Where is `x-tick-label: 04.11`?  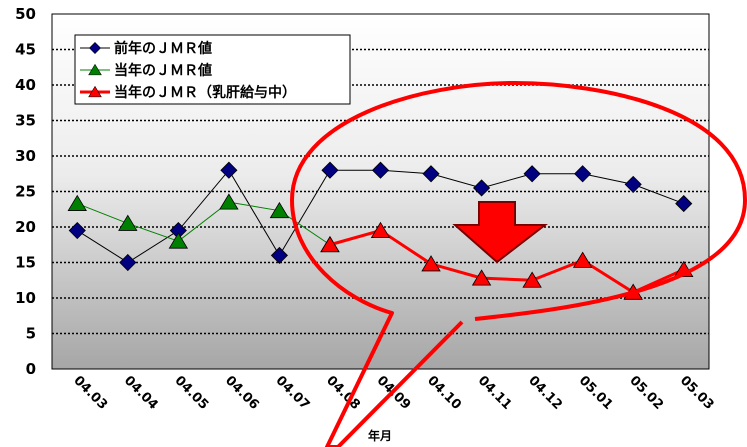 x-tick-label: 04.11 is located at coordinates (495, 393).